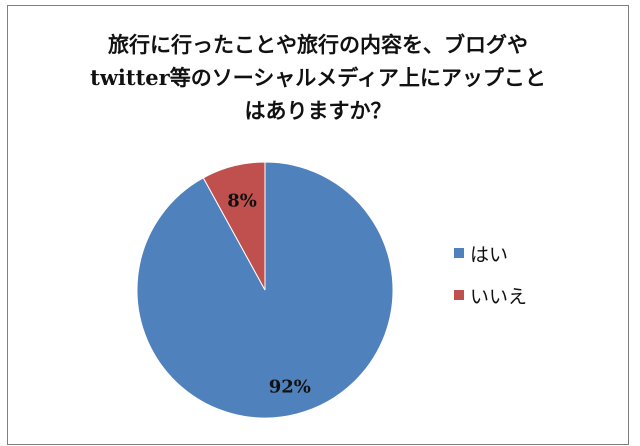  Describe the element at coordinates (318, 110) in the screenshot. I see `chart-title-line-3: はありますか？` at that location.